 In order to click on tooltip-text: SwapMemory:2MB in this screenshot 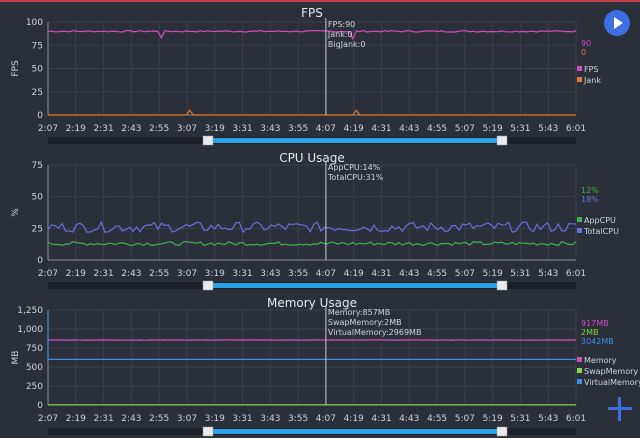, I will do `click(365, 322)`.